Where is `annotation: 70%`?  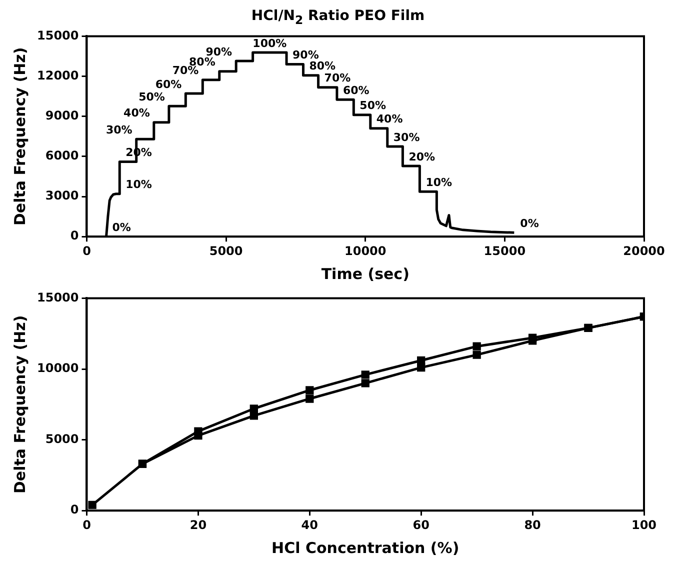
annotation: 70% is located at coordinates (337, 78).